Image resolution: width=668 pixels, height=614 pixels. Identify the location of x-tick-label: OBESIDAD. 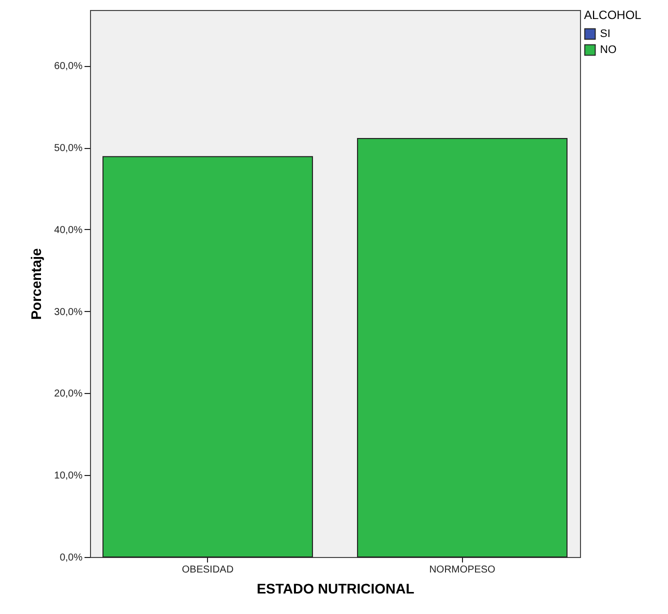
(208, 570).